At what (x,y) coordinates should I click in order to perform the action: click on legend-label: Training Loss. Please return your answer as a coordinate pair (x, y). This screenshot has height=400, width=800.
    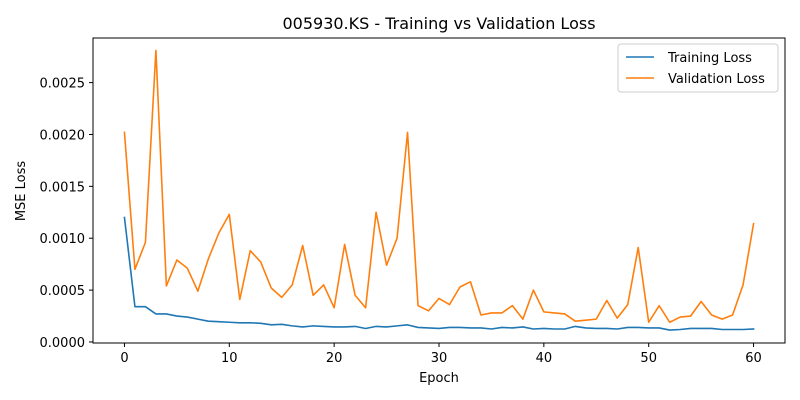
    Looking at the image, I should click on (709, 58).